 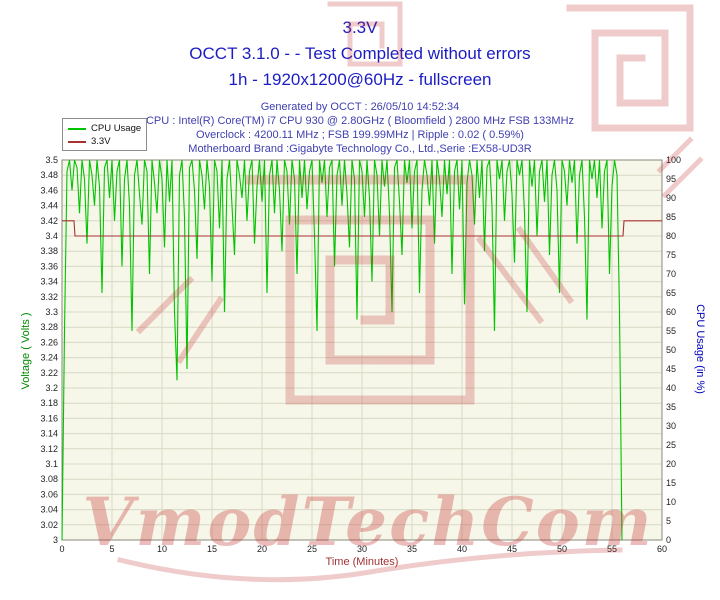 What do you see at coordinates (55, 540) in the screenshot?
I see `left-tick-label: 3` at bounding box center [55, 540].